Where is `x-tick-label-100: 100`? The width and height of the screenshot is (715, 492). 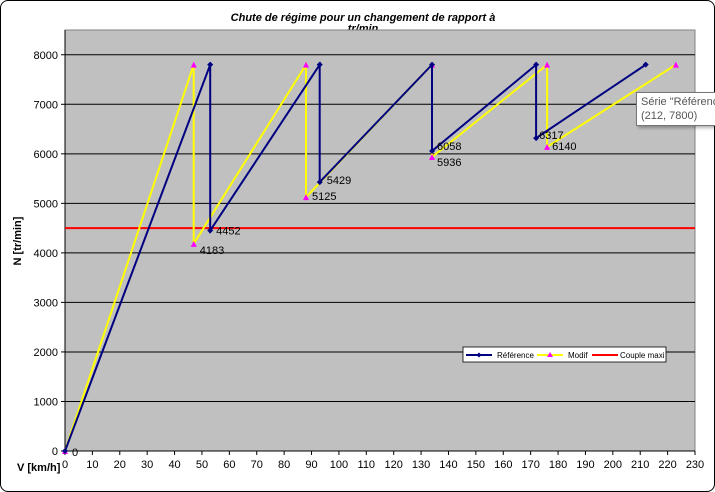
x-tick-label-100: 100 is located at coordinates (339, 465).